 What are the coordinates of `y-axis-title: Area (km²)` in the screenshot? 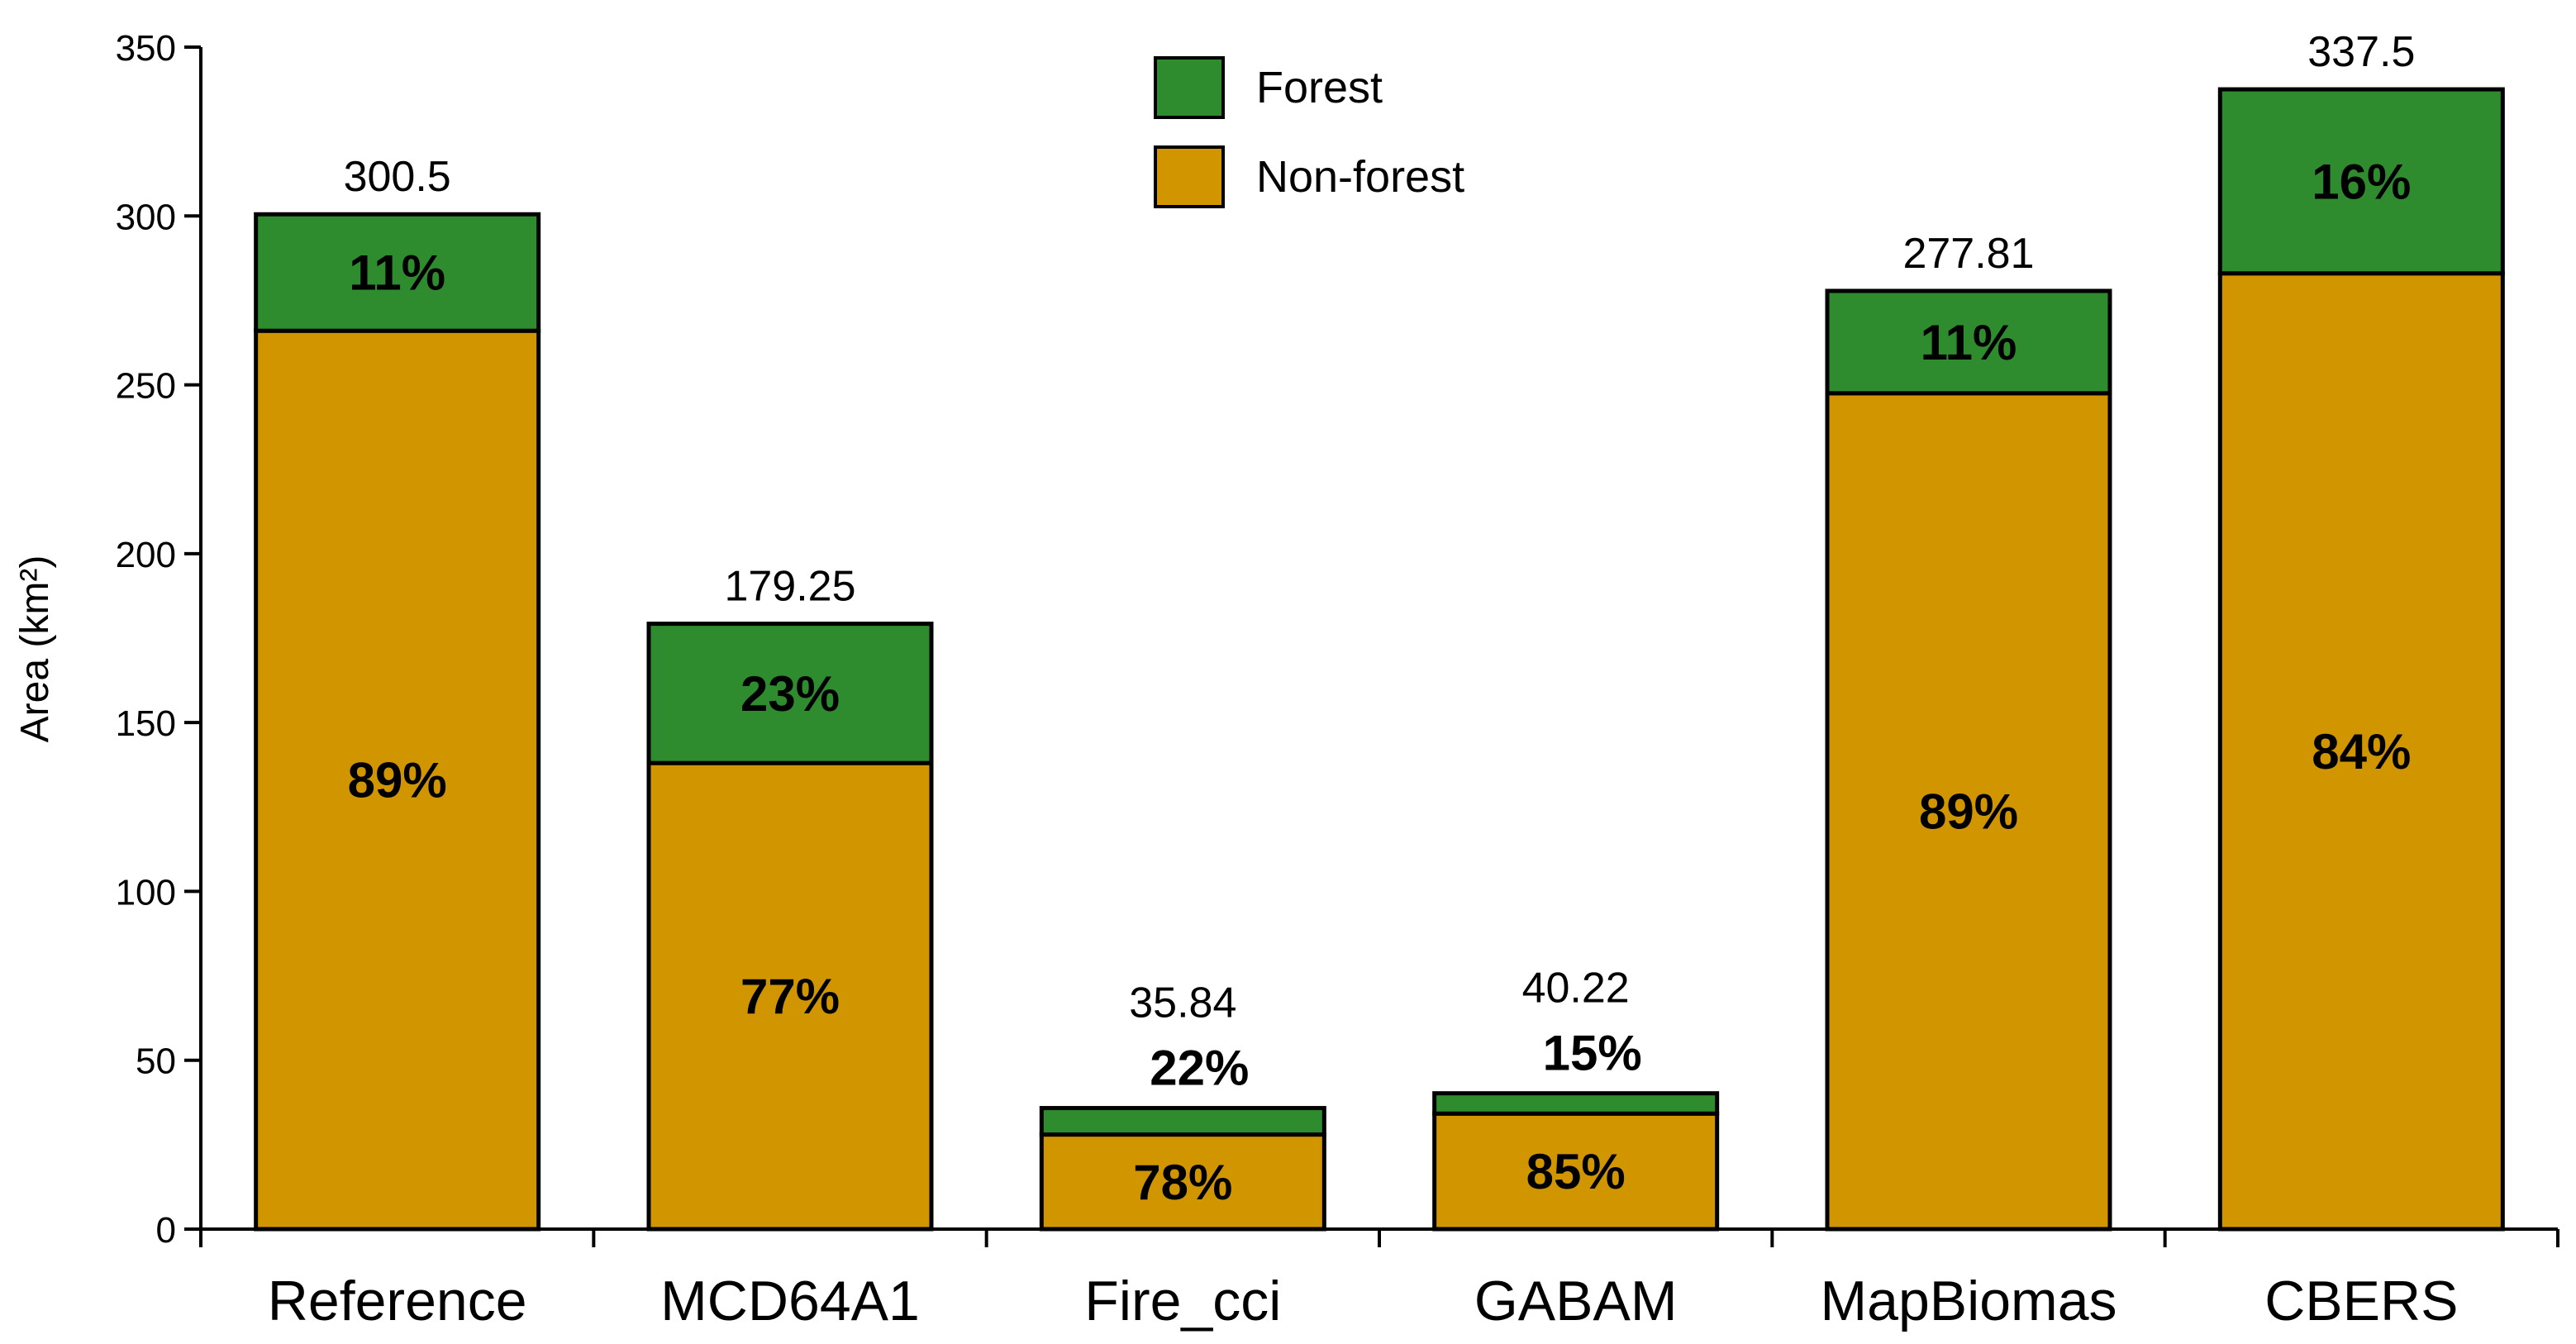 It's located at (35, 649).